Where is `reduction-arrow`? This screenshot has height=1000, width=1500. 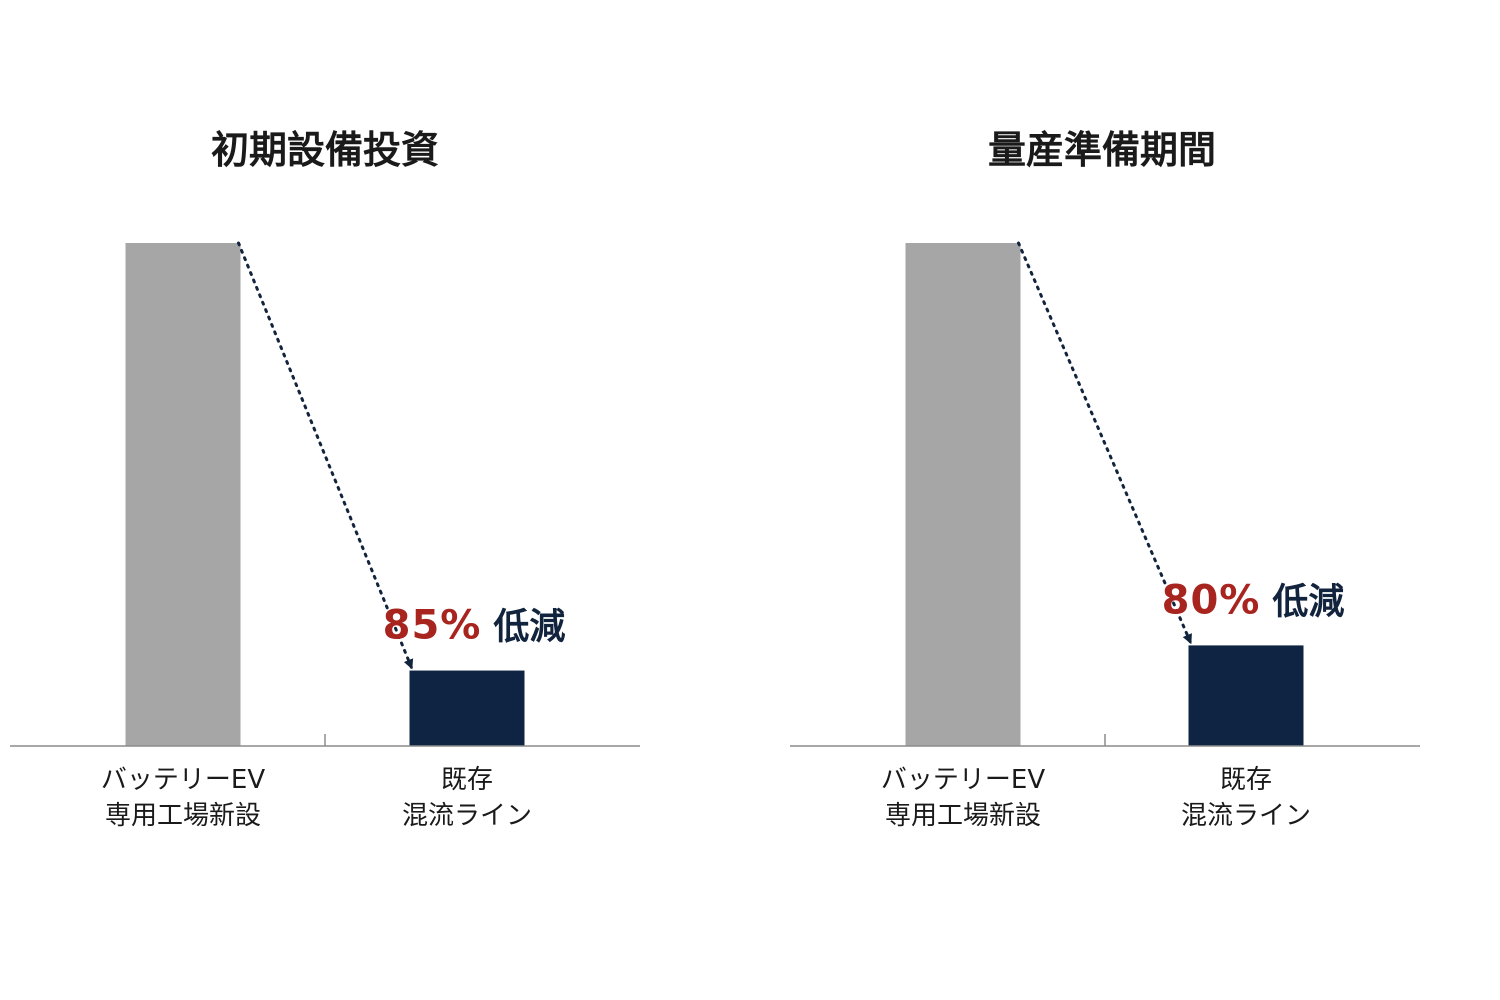 reduction-arrow is located at coordinates (1104, 443).